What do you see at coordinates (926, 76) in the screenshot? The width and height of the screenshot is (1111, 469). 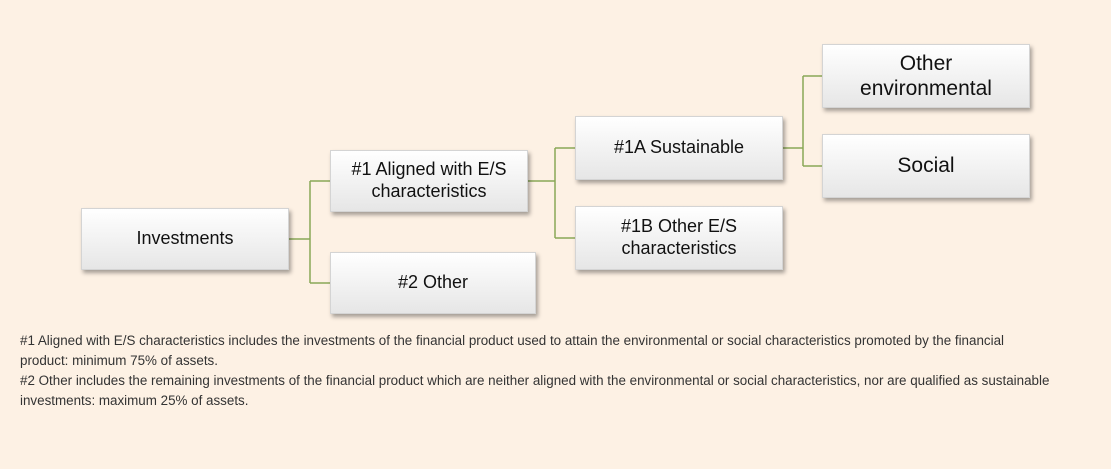 I see `node: Other environmental` at bounding box center [926, 76].